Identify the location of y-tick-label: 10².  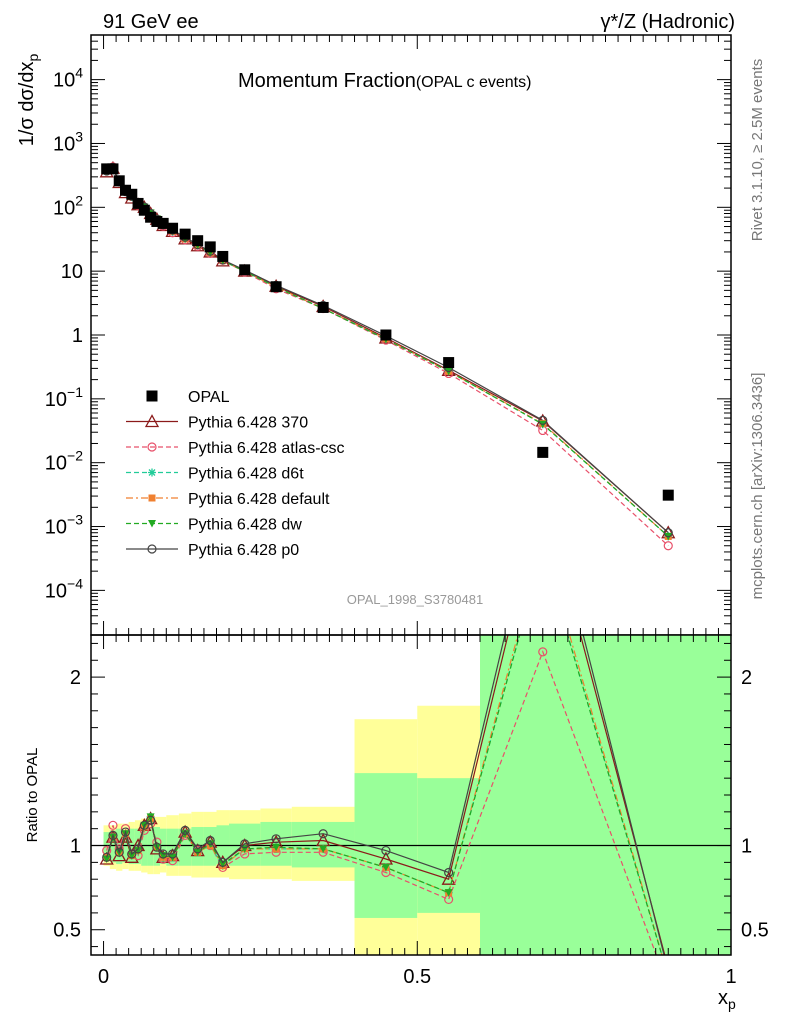
(68, 205).